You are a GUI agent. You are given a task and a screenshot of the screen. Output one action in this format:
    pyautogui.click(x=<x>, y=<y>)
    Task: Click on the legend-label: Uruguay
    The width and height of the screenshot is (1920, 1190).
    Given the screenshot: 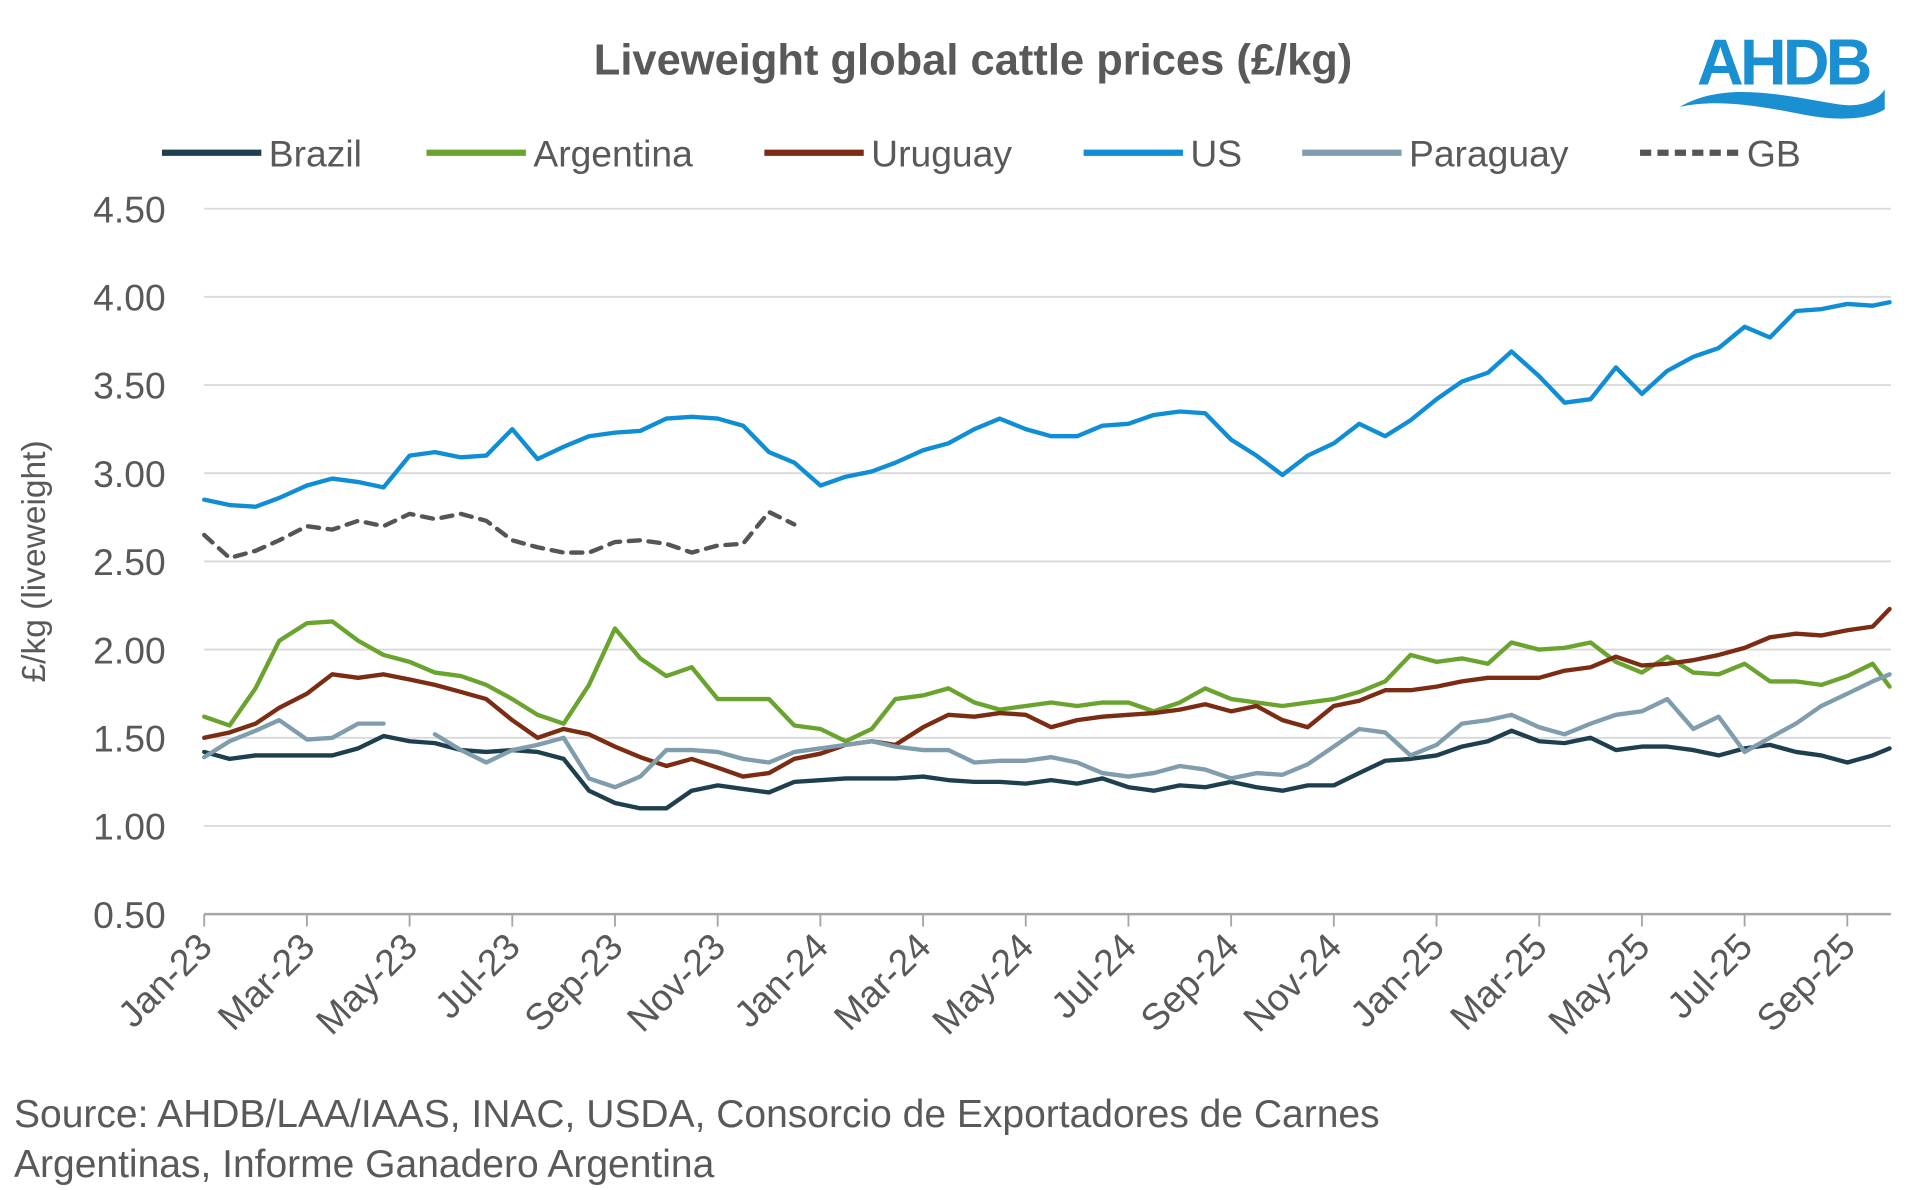 What is the action you would take?
    pyautogui.click(x=941, y=153)
    